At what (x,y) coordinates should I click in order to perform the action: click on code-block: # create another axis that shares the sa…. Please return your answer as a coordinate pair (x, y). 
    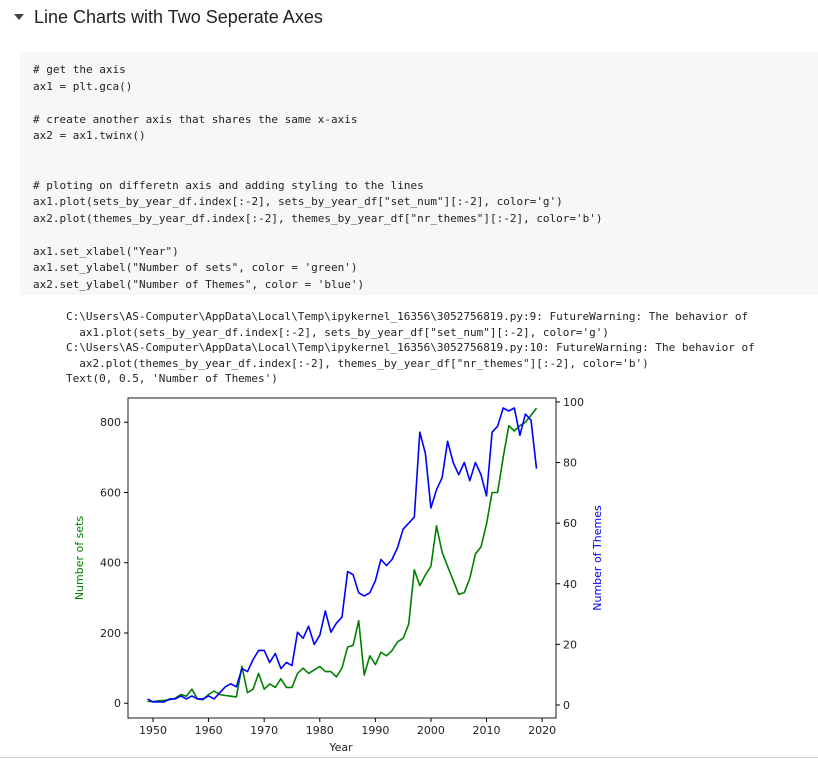
    Looking at the image, I should click on (425, 128).